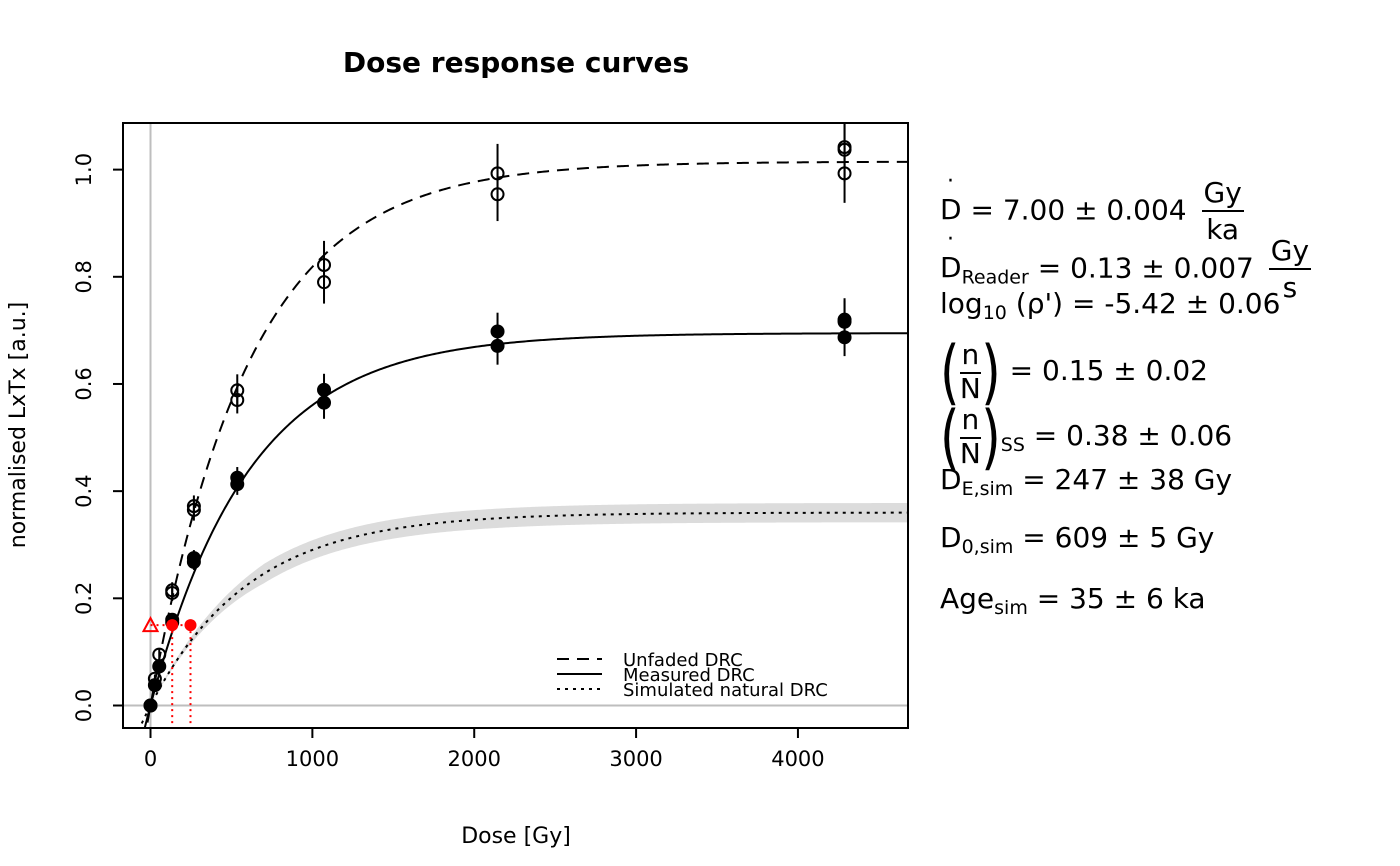 Image resolution: width=1400 pixels, height=866 pixels. I want to click on dose-rate-symbol: D, so click(951, 209).